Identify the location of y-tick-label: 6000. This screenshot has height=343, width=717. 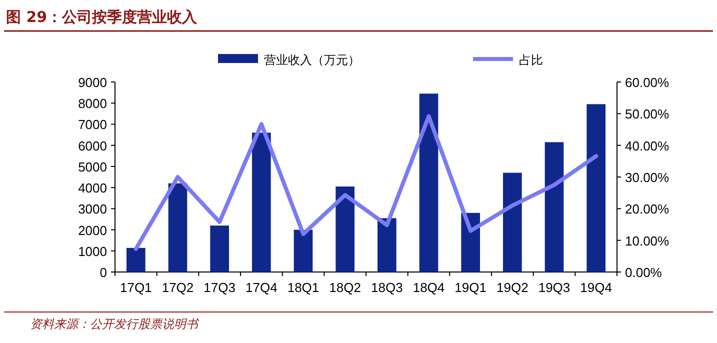
(92, 146).